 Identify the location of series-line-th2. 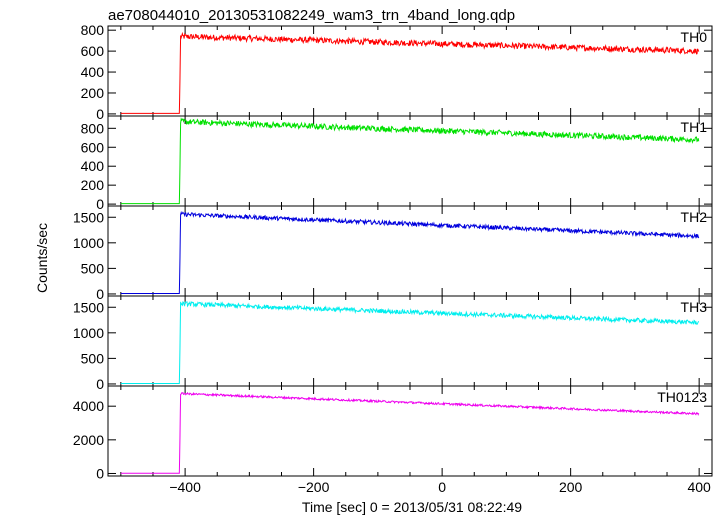
(410, 252).